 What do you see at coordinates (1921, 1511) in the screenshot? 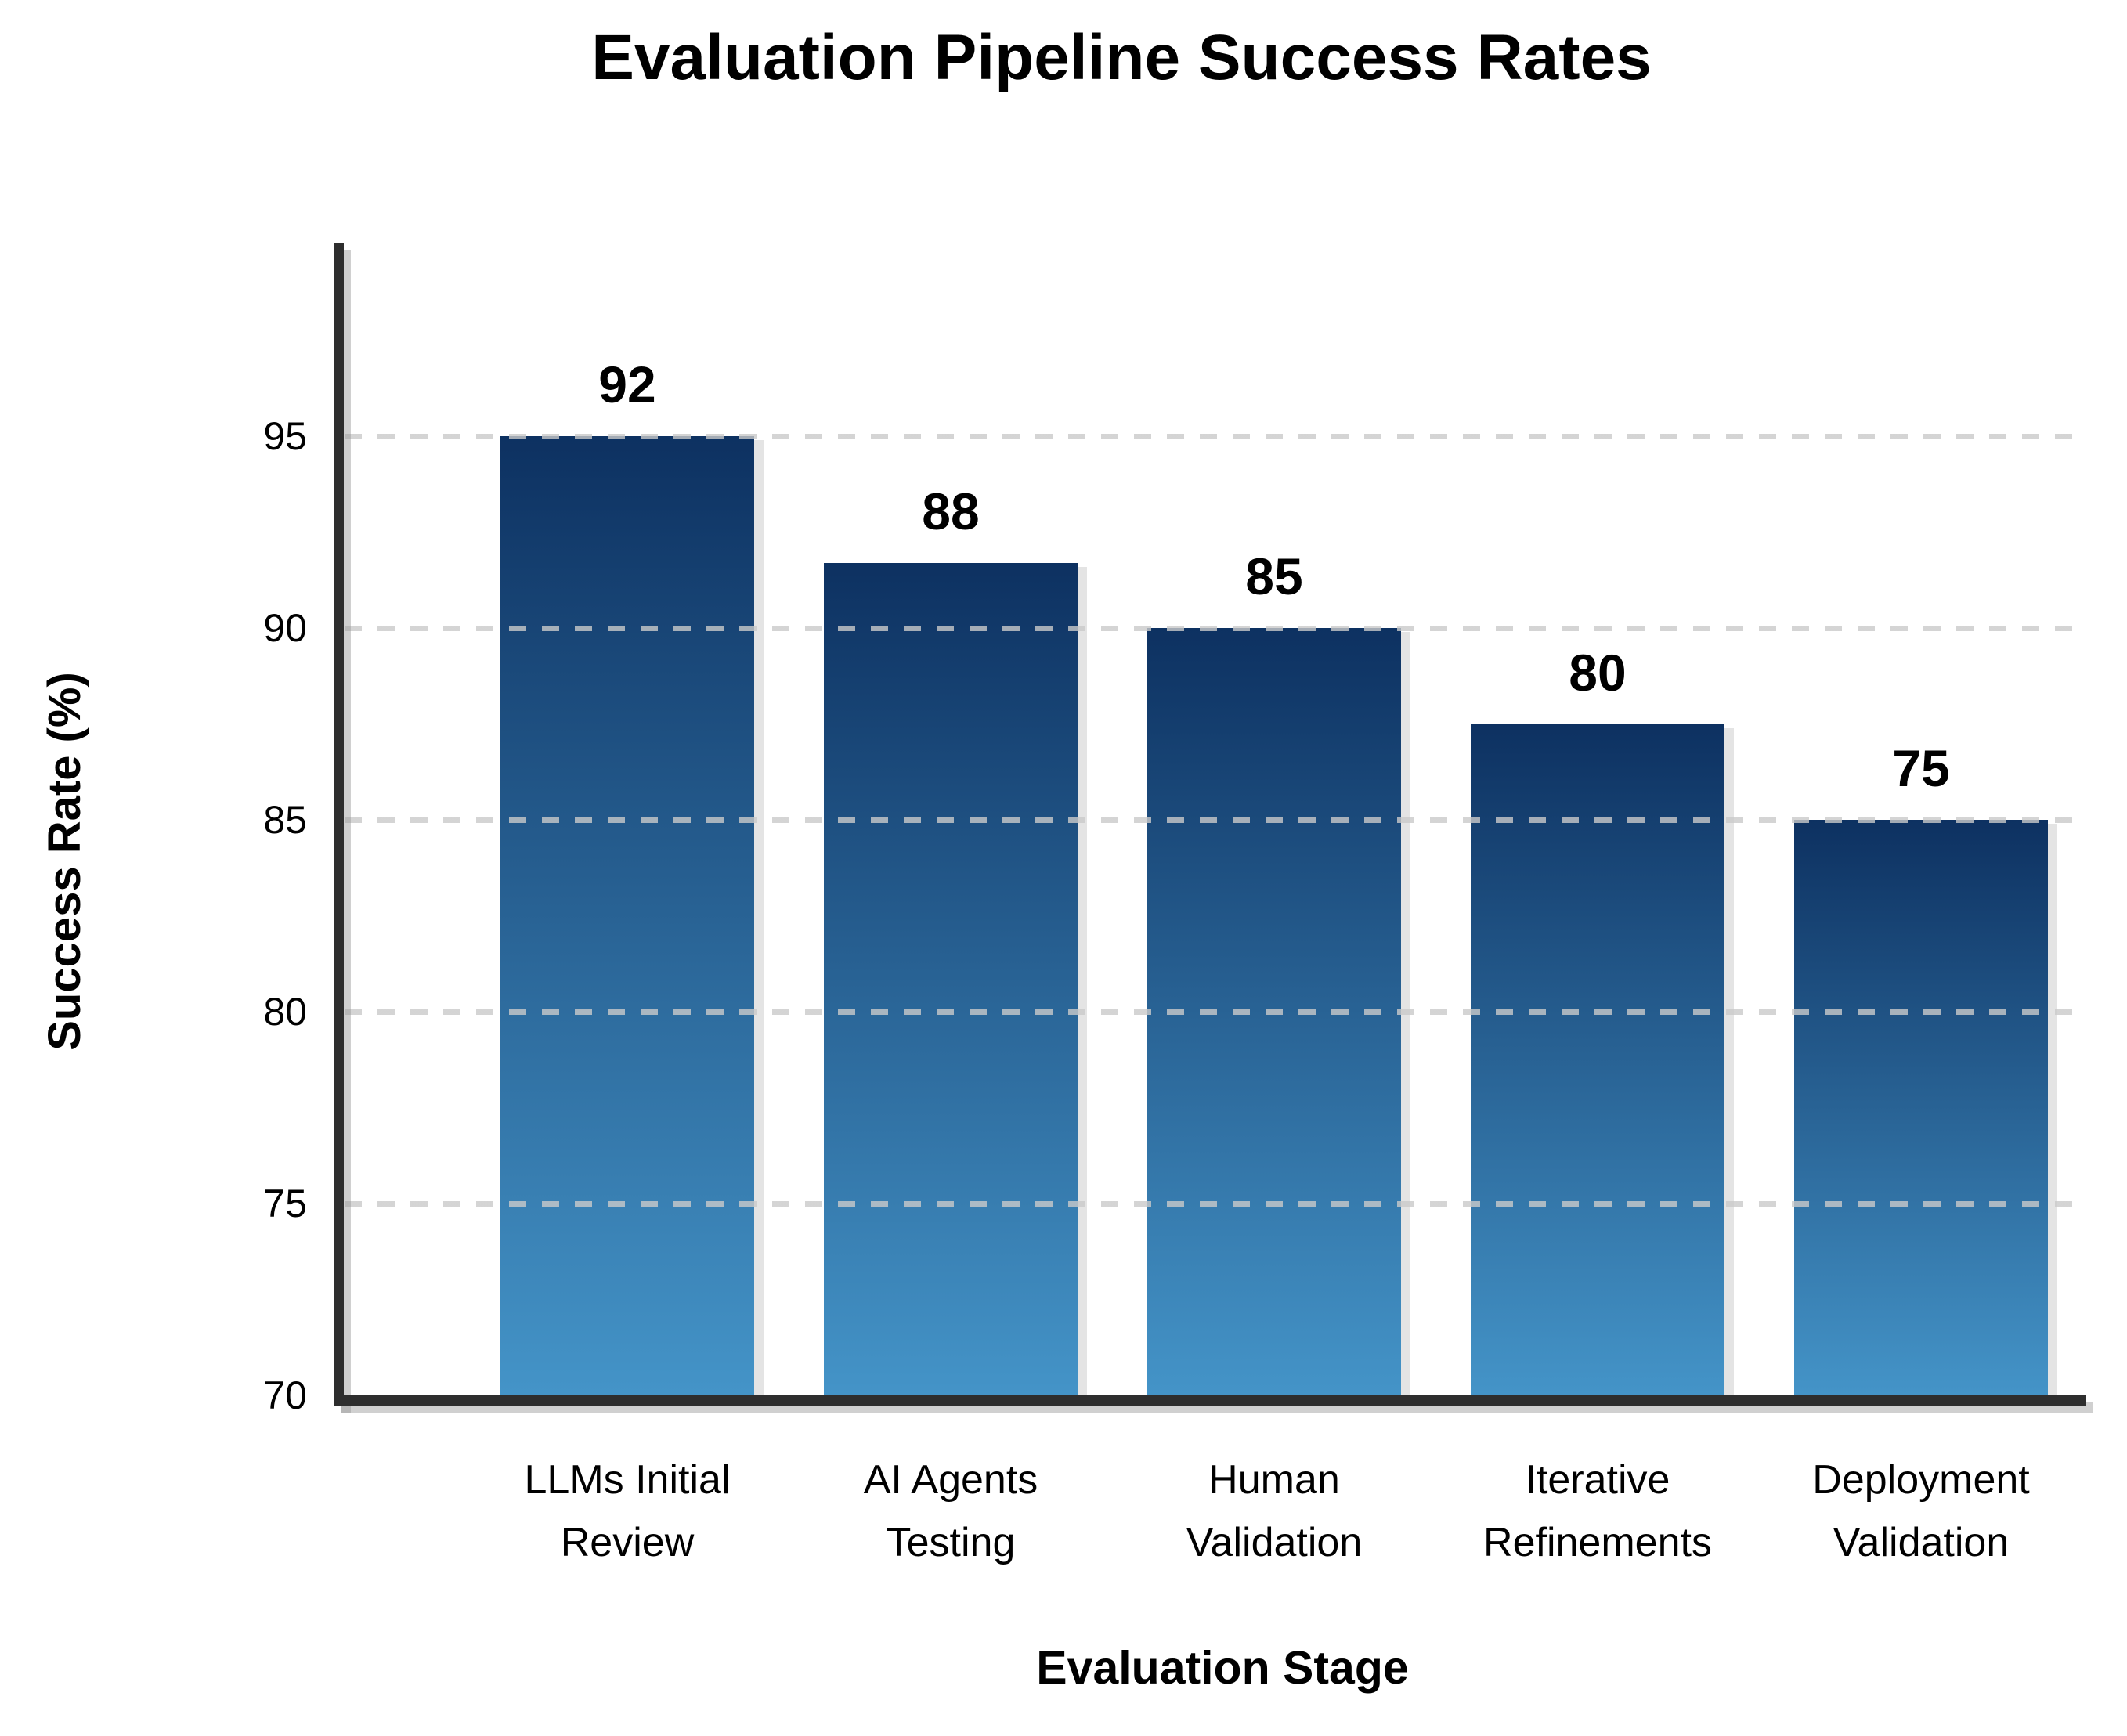
I see `x-tick-label-5: Deployment Validation` at bounding box center [1921, 1511].